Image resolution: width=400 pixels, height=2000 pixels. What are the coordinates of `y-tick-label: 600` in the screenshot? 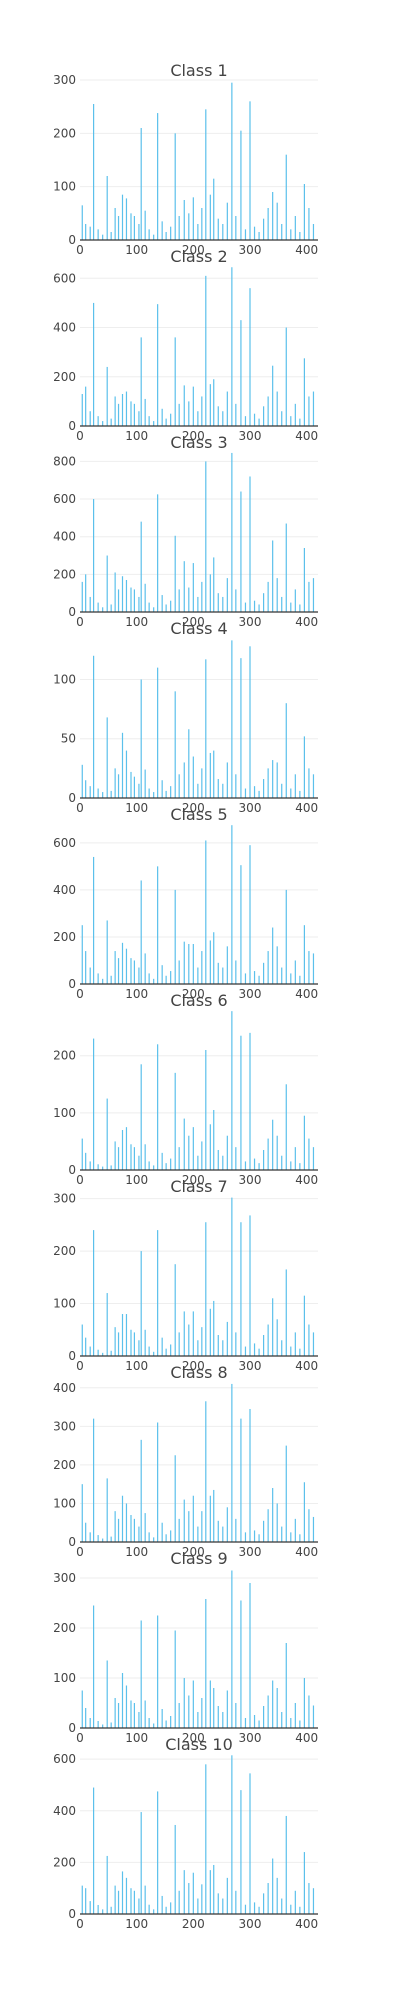 It's located at (64, 843).